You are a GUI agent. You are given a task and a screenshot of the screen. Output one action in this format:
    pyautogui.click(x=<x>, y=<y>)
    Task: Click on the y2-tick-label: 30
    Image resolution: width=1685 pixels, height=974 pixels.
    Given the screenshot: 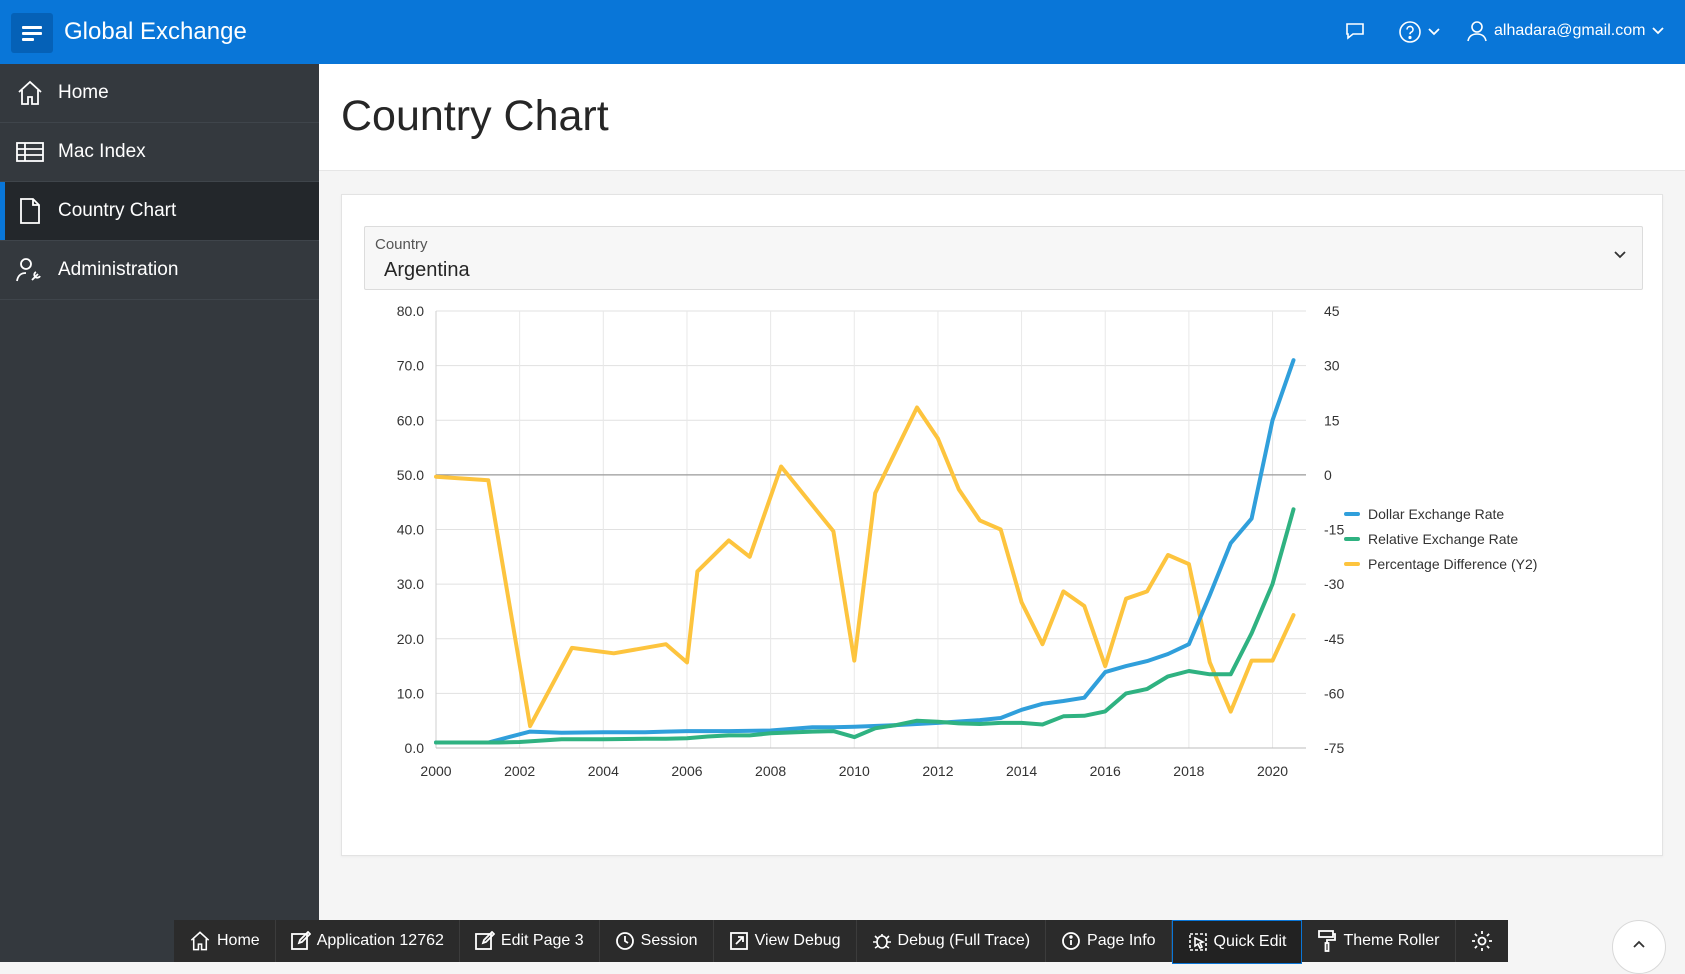 What is the action you would take?
    pyautogui.click(x=1332, y=366)
    